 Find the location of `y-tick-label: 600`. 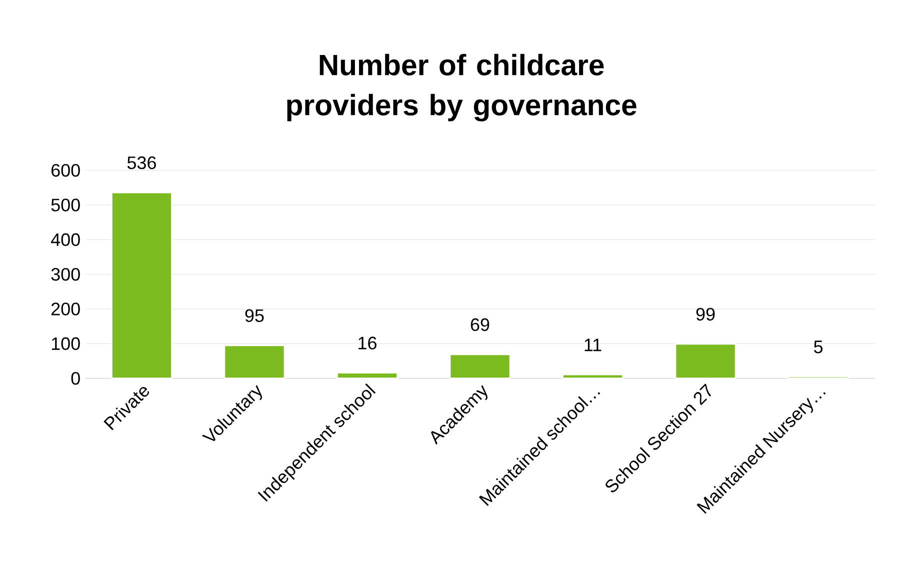

y-tick-label: 600 is located at coordinates (66, 170).